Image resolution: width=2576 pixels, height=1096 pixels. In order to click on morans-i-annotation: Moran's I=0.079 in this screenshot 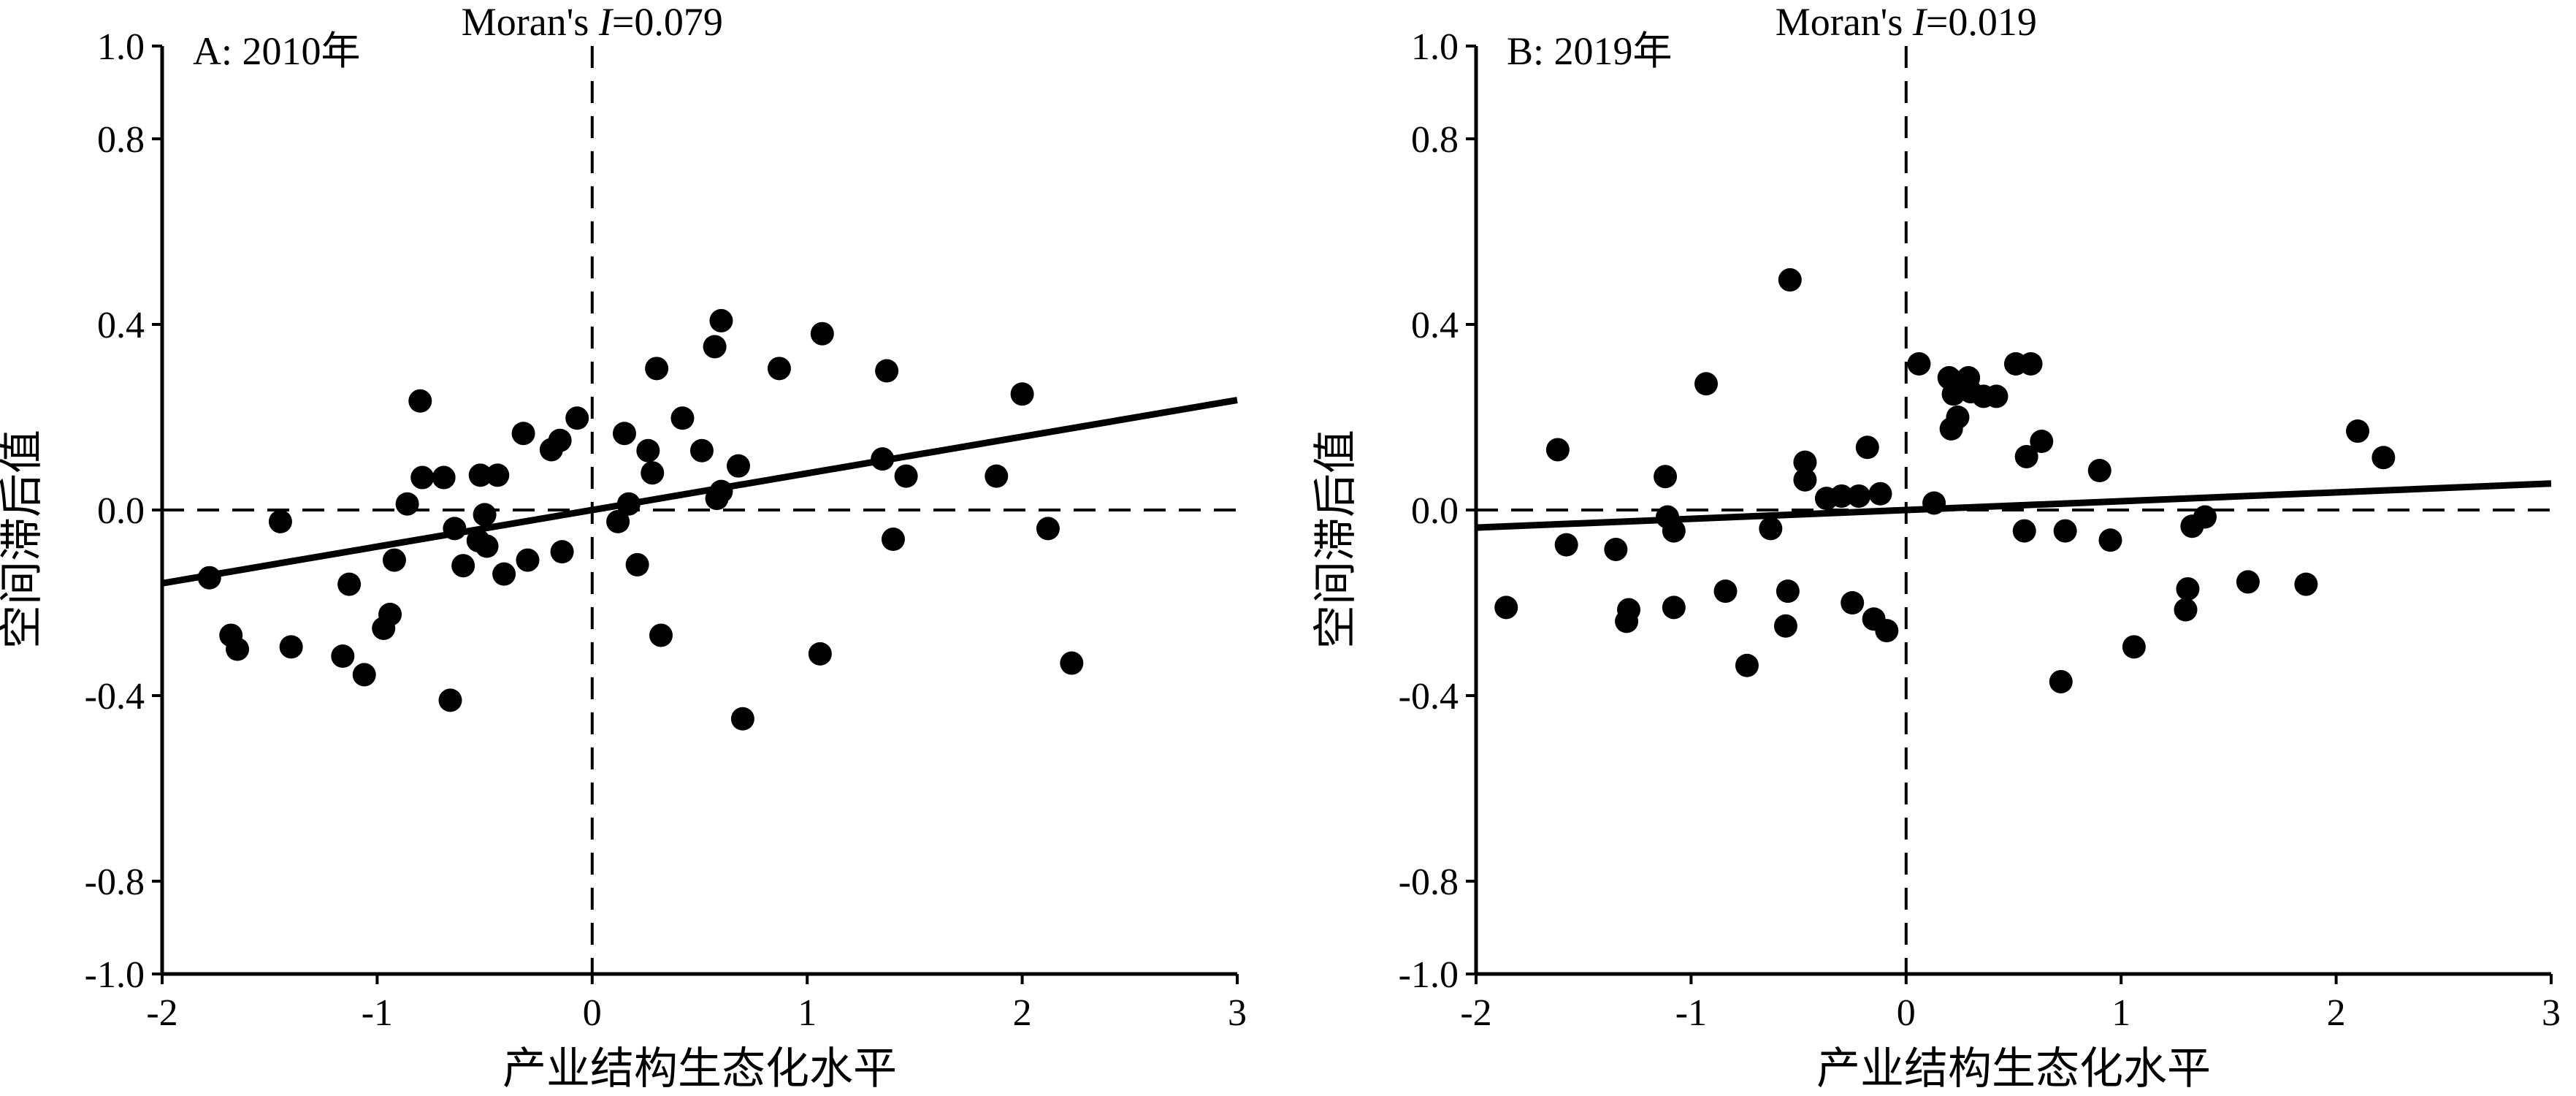, I will do `click(592, 22)`.